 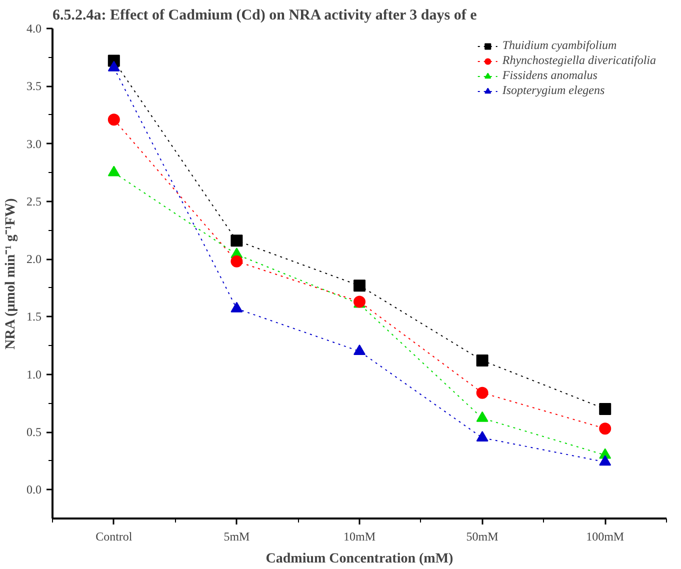 What do you see at coordinates (237, 537) in the screenshot?
I see `x-tick-label: 5mM` at bounding box center [237, 537].